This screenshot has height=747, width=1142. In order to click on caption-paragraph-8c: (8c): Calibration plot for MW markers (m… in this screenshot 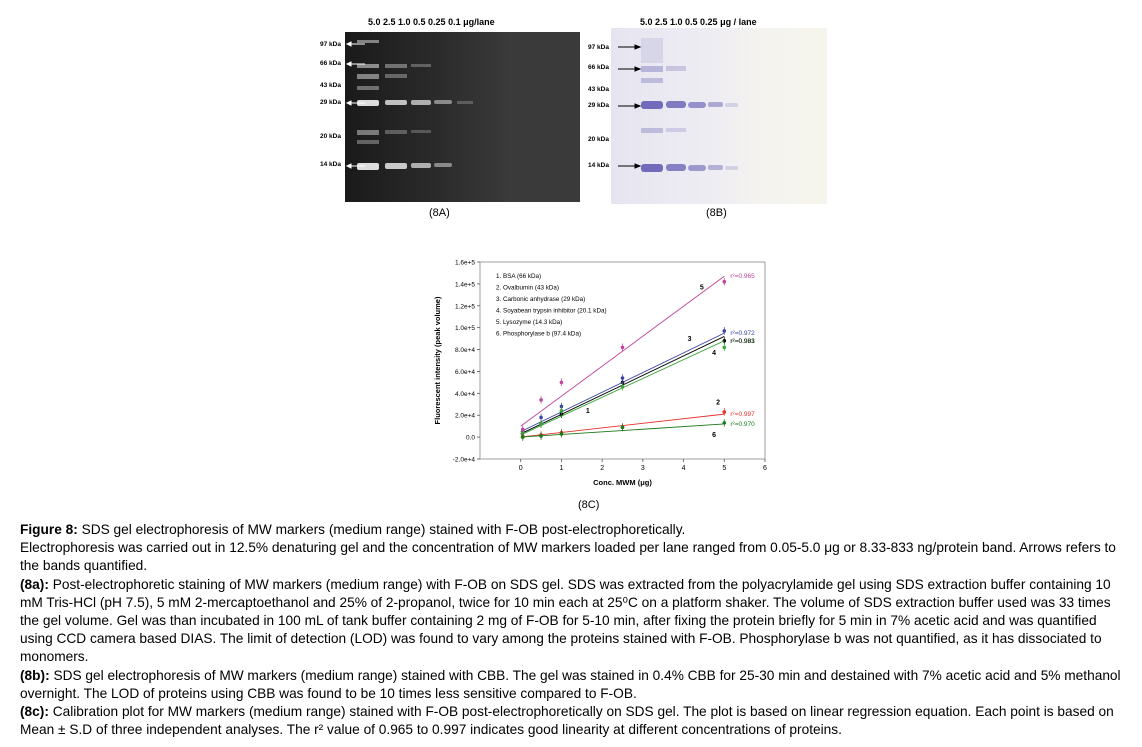, I will do `click(574, 721)`.